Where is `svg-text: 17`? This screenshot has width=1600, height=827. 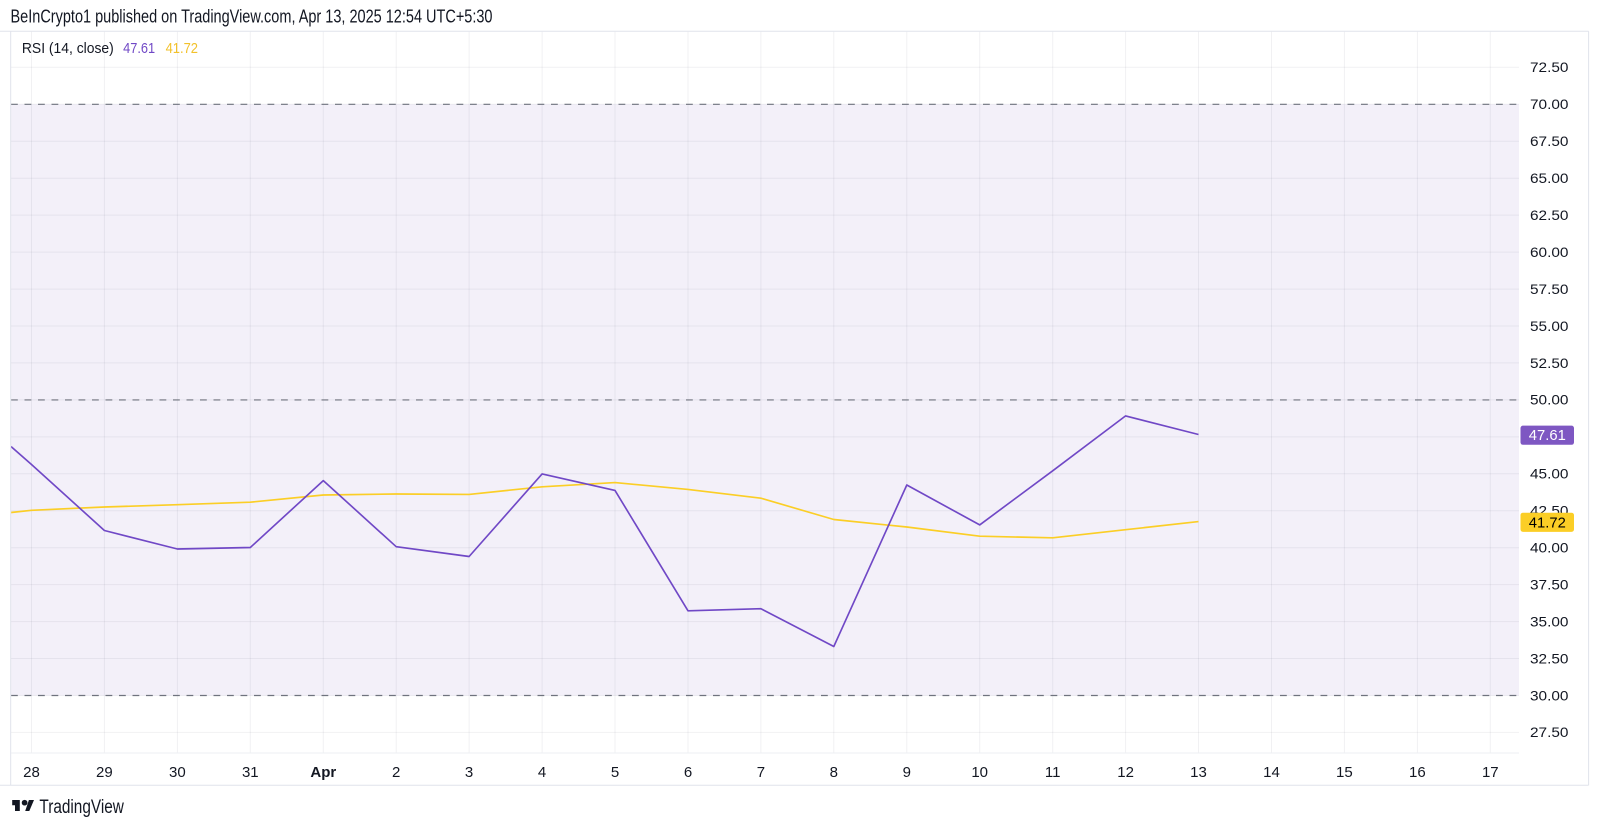
svg-text: 17 is located at coordinates (1490, 772).